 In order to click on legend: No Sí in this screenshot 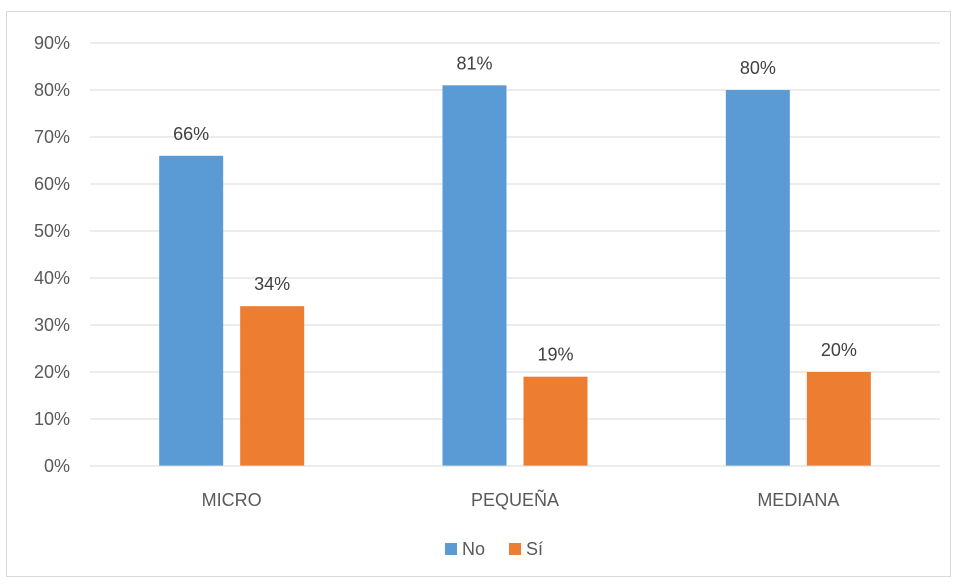, I will do `click(494, 549)`.